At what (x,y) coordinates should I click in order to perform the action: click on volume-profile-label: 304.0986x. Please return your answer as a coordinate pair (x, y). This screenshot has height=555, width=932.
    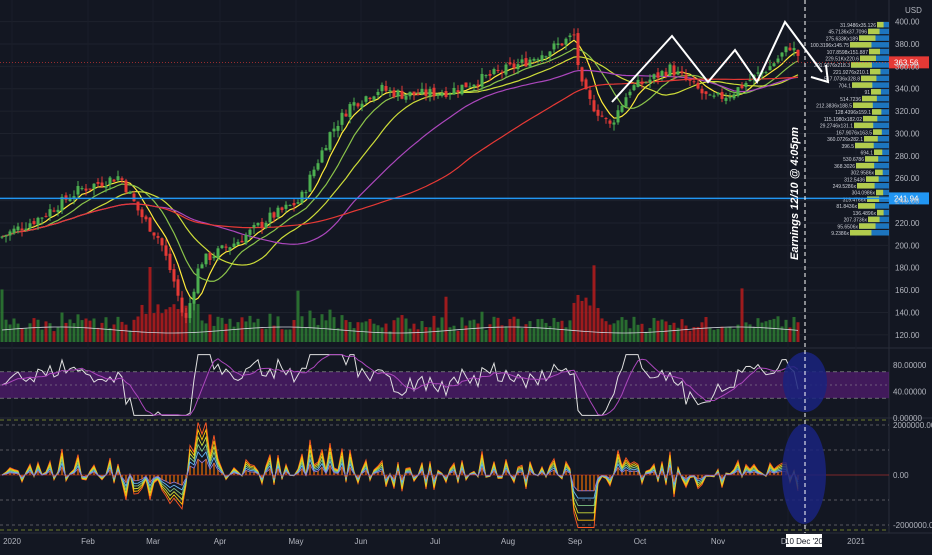
    Looking at the image, I should click on (864, 194).